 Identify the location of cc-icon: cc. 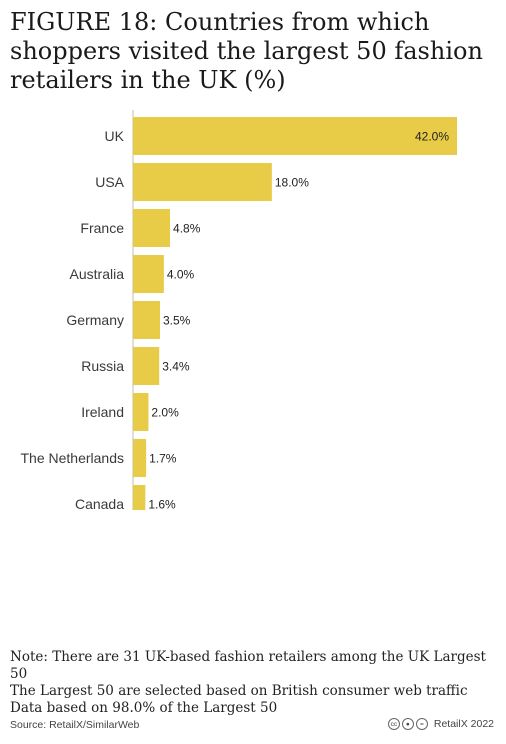
(393, 724).